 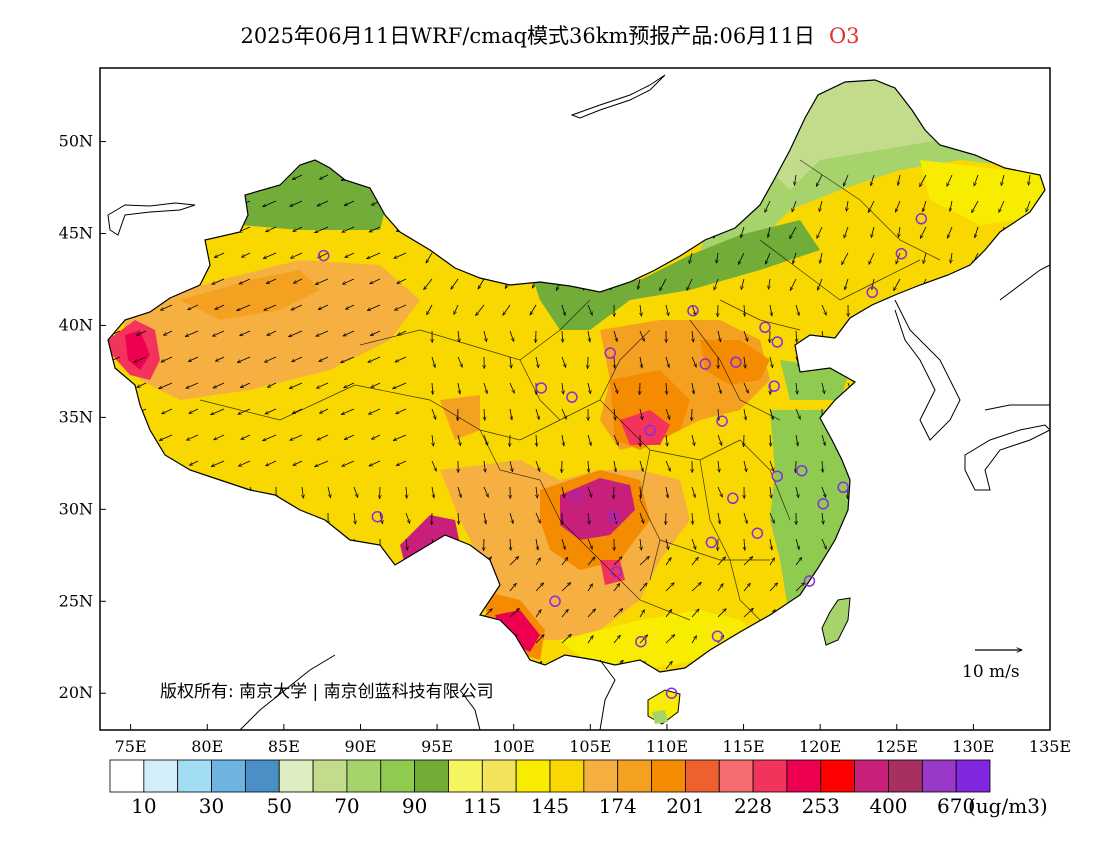 What do you see at coordinates (743, 746) in the screenshot?
I see `x-tick-label: 115E` at bounding box center [743, 746].